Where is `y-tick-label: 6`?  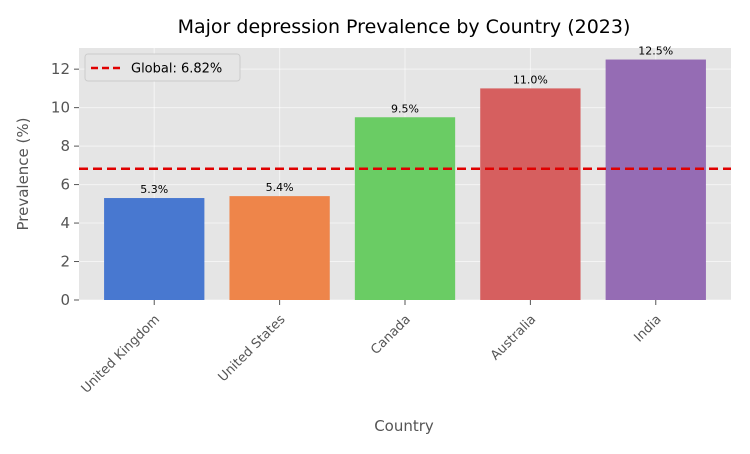 y-tick-label: 6 is located at coordinates (65, 185).